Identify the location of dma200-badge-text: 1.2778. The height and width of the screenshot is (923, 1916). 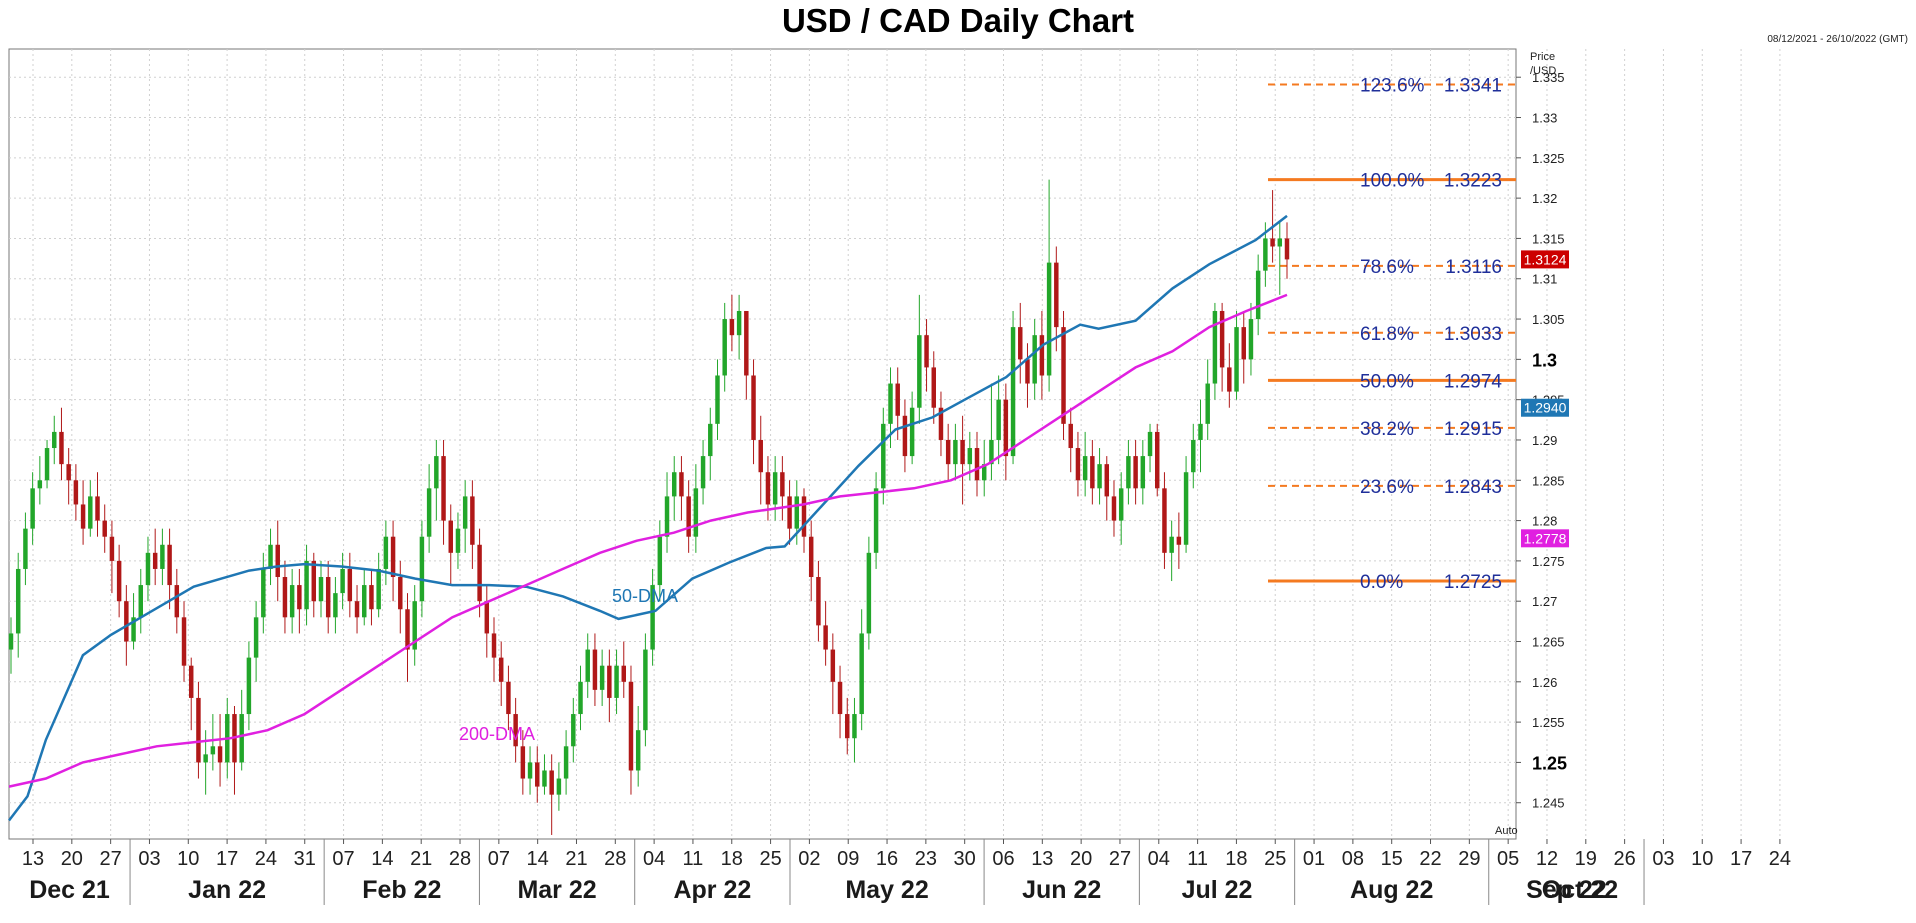
(1545, 538).